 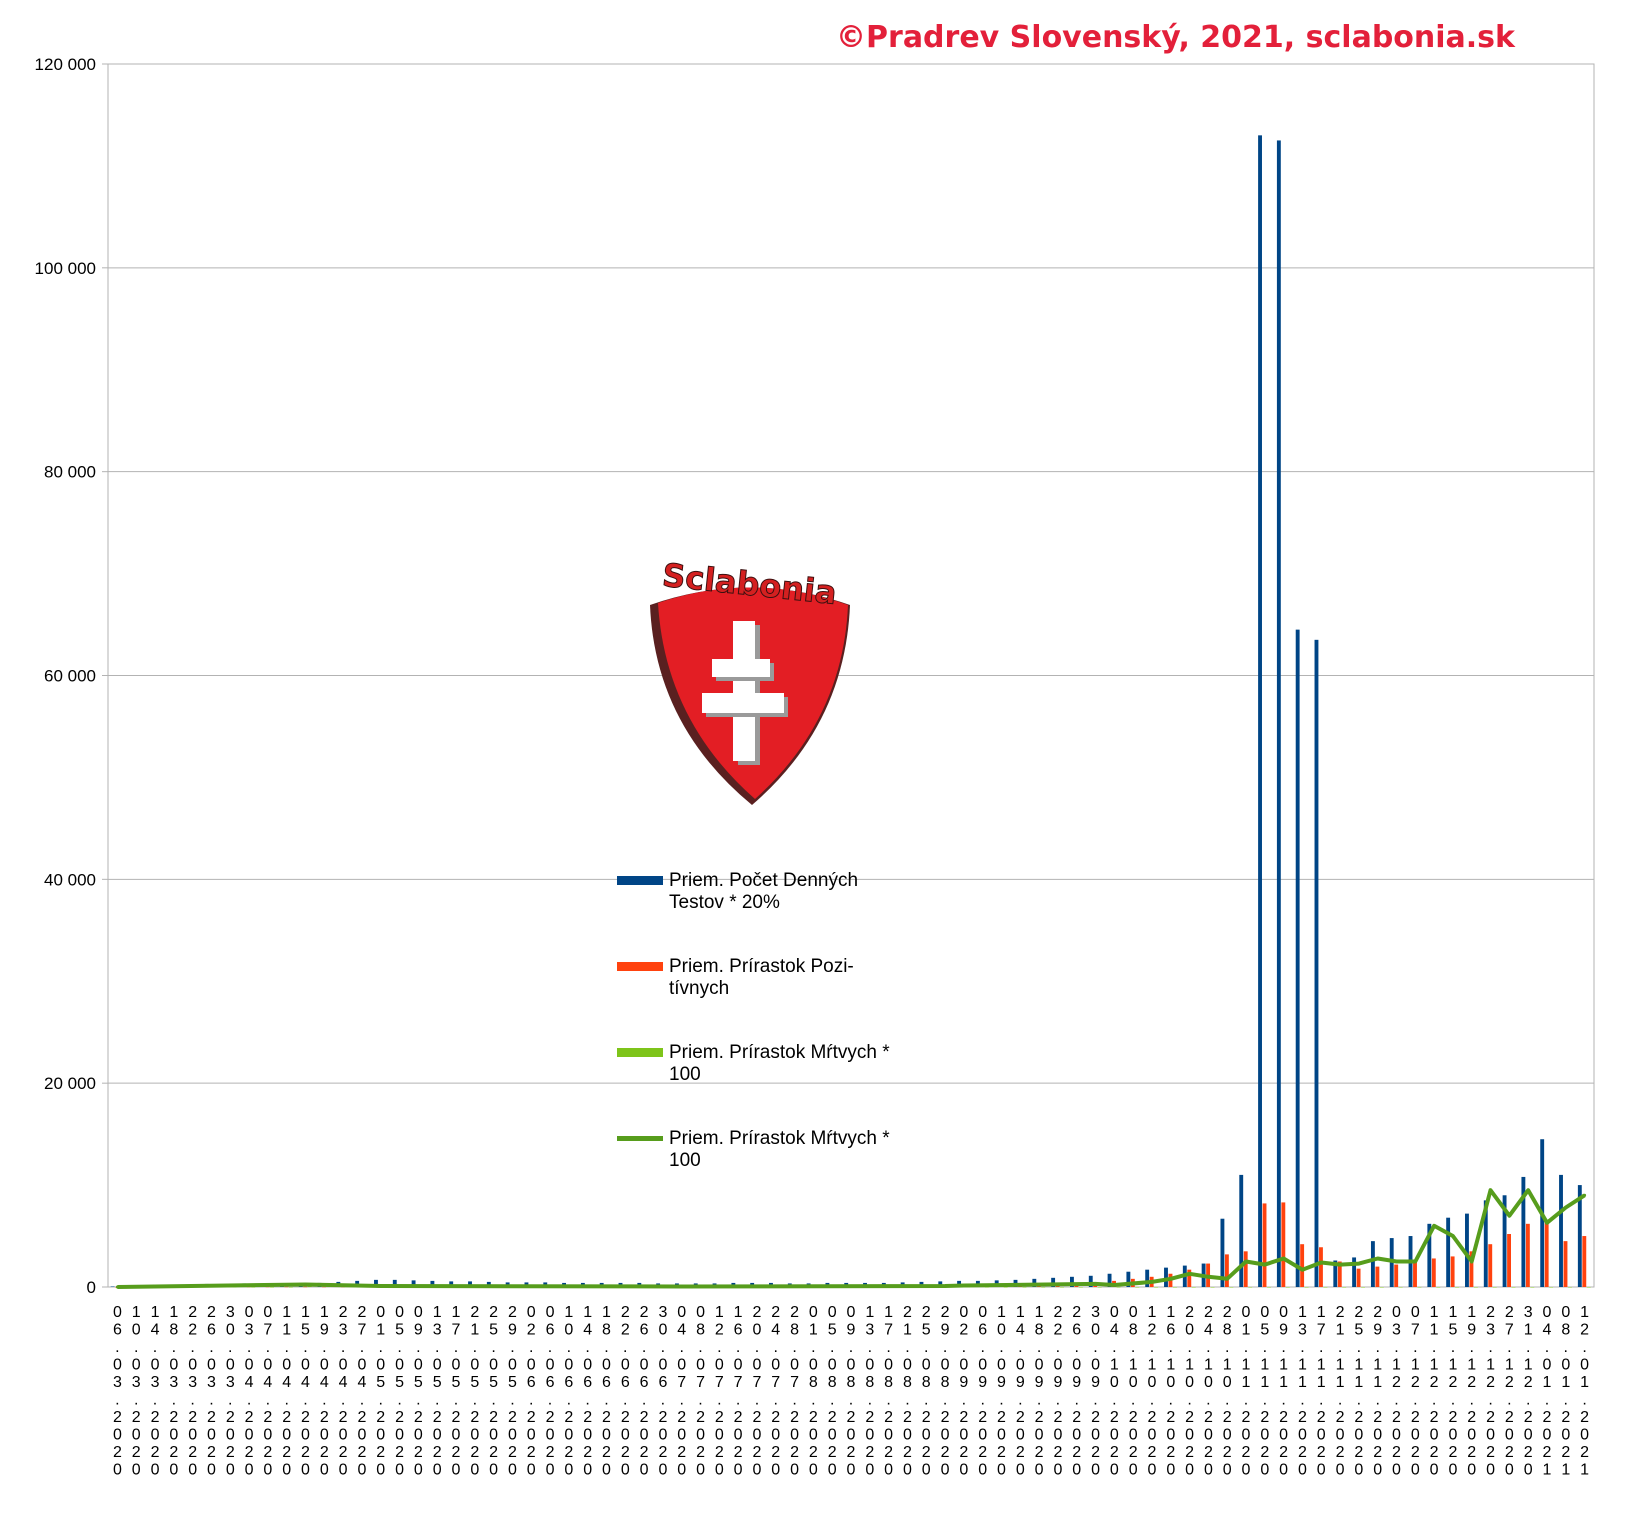 I want to click on legend-label-deaths-line: Priem. Prírastok Mŕtvych * 100, so click(x=779, y=1149).